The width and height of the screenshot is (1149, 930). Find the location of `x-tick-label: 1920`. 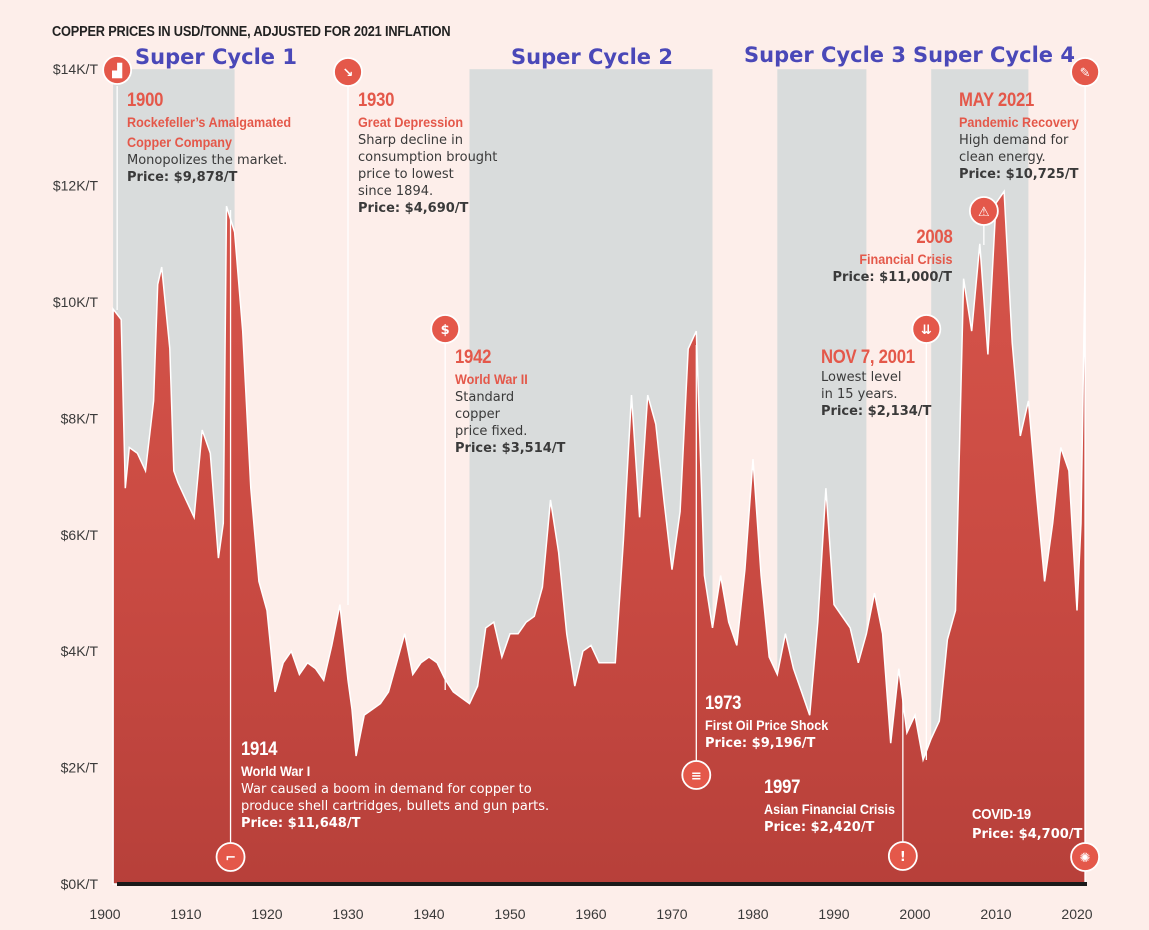

x-tick-label: 1920 is located at coordinates (266, 914).